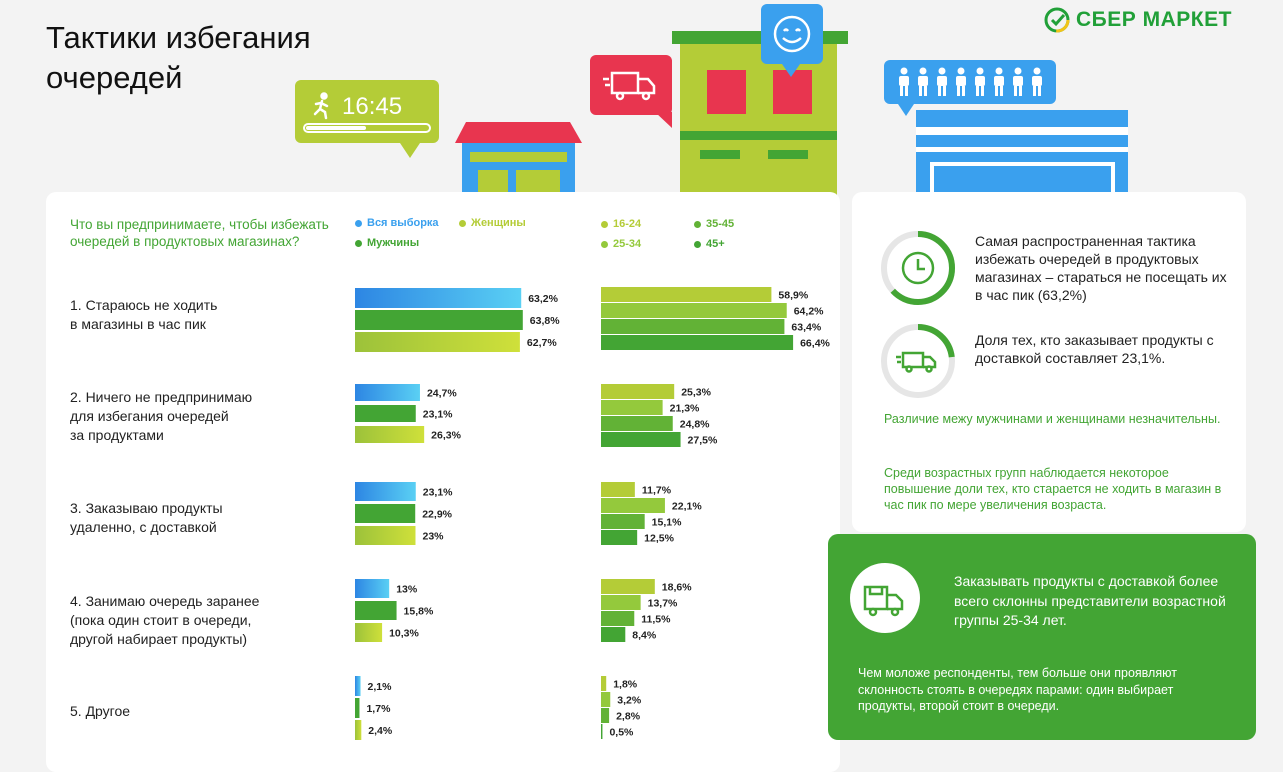 The height and width of the screenshot is (772, 1283). I want to click on clock-icon, so click(918, 268).